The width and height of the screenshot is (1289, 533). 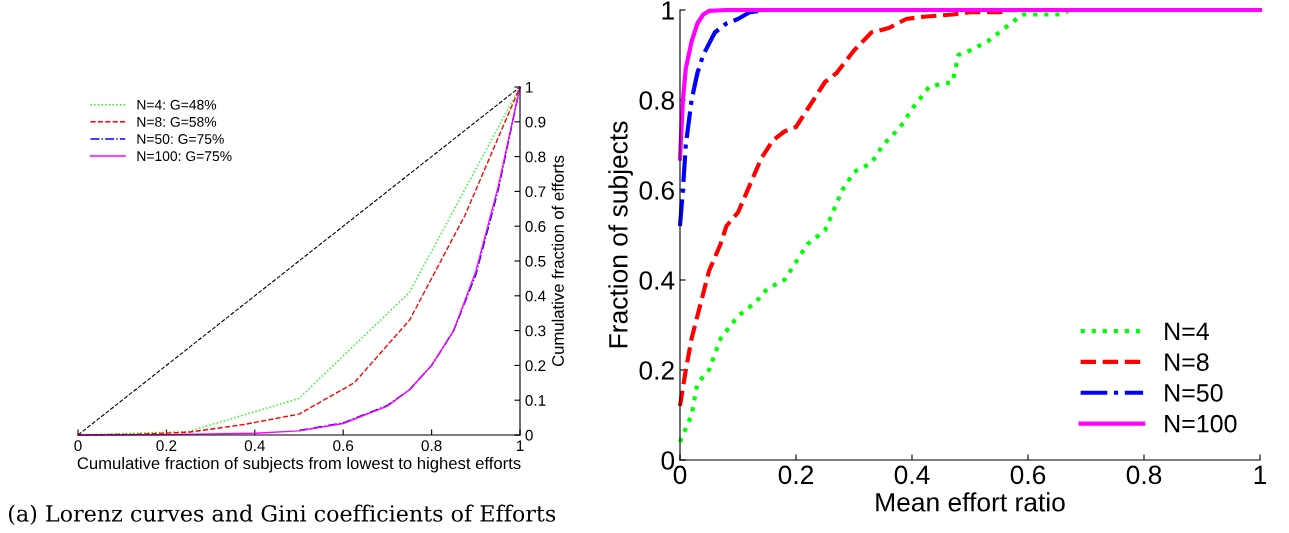 What do you see at coordinates (535, 331) in the screenshot?
I see `y-tick-label: 0.3` at bounding box center [535, 331].